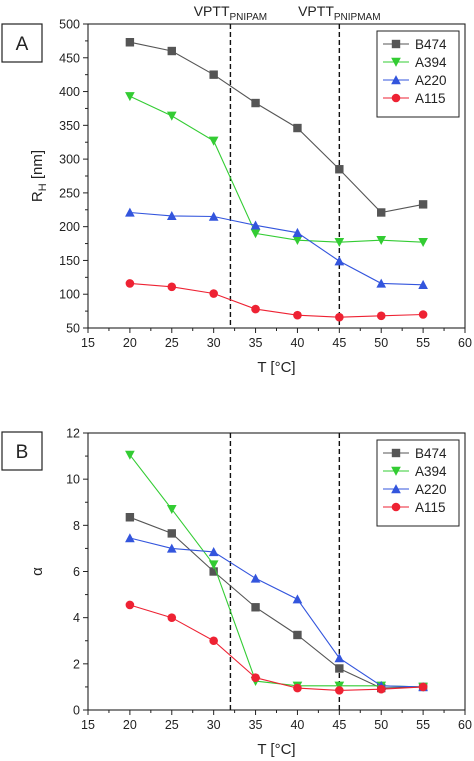 This screenshot has height=761, width=474. Describe the element at coordinates (76, 618) in the screenshot. I see `y-tick-label: 4` at that location.